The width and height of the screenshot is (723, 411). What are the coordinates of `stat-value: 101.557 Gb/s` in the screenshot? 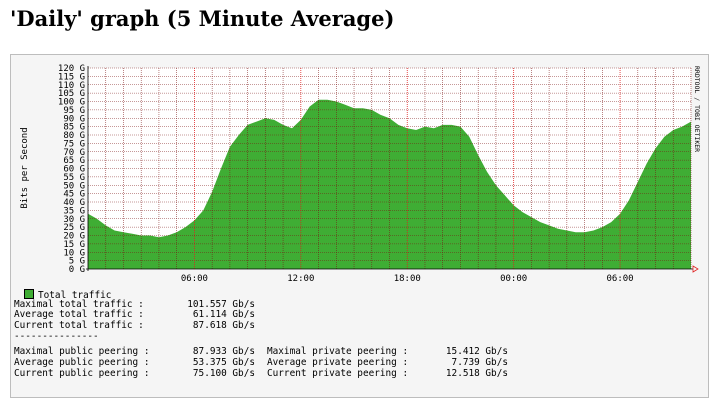 It's located at (221, 304).